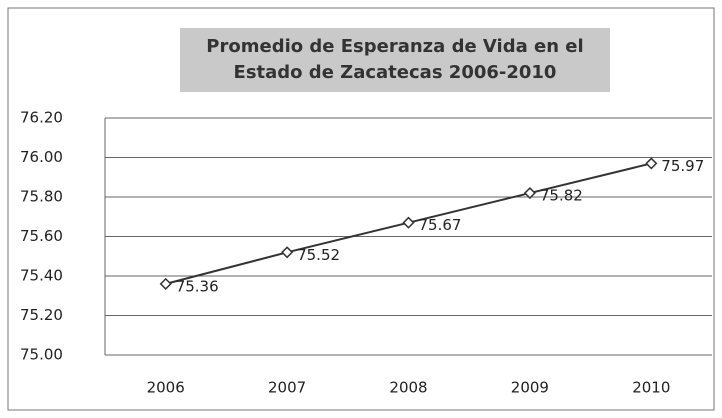 This screenshot has width=722, height=418. Describe the element at coordinates (41, 197) in the screenshot. I see `y-tick-label: 75.80` at that location.